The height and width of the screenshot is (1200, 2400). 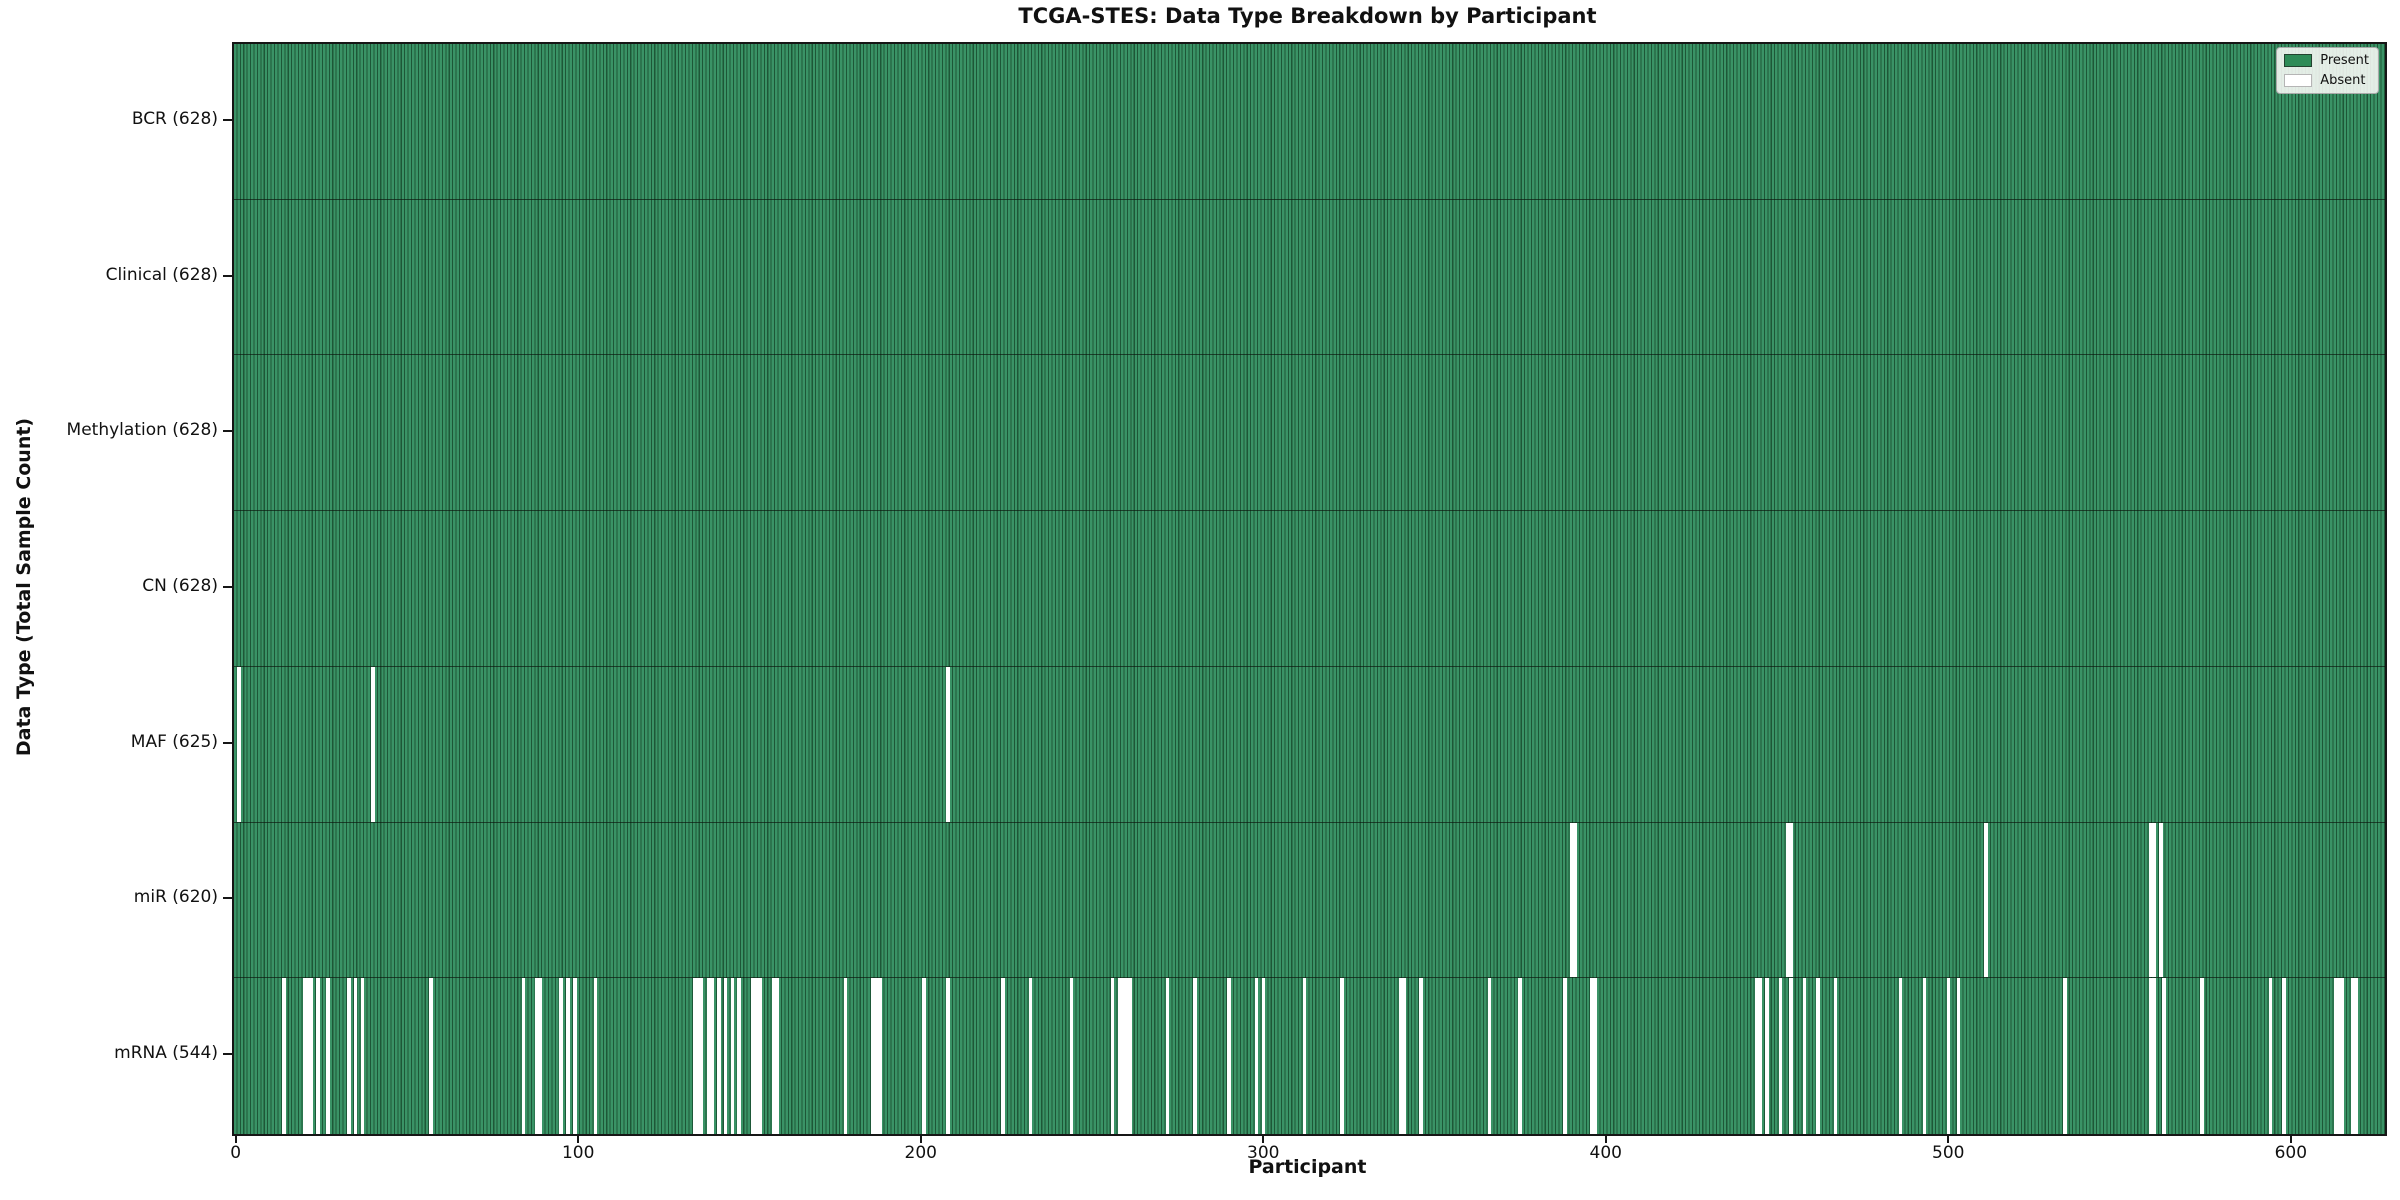 I want to click on x-tick-label: 400, so click(x=1605, y=1153).